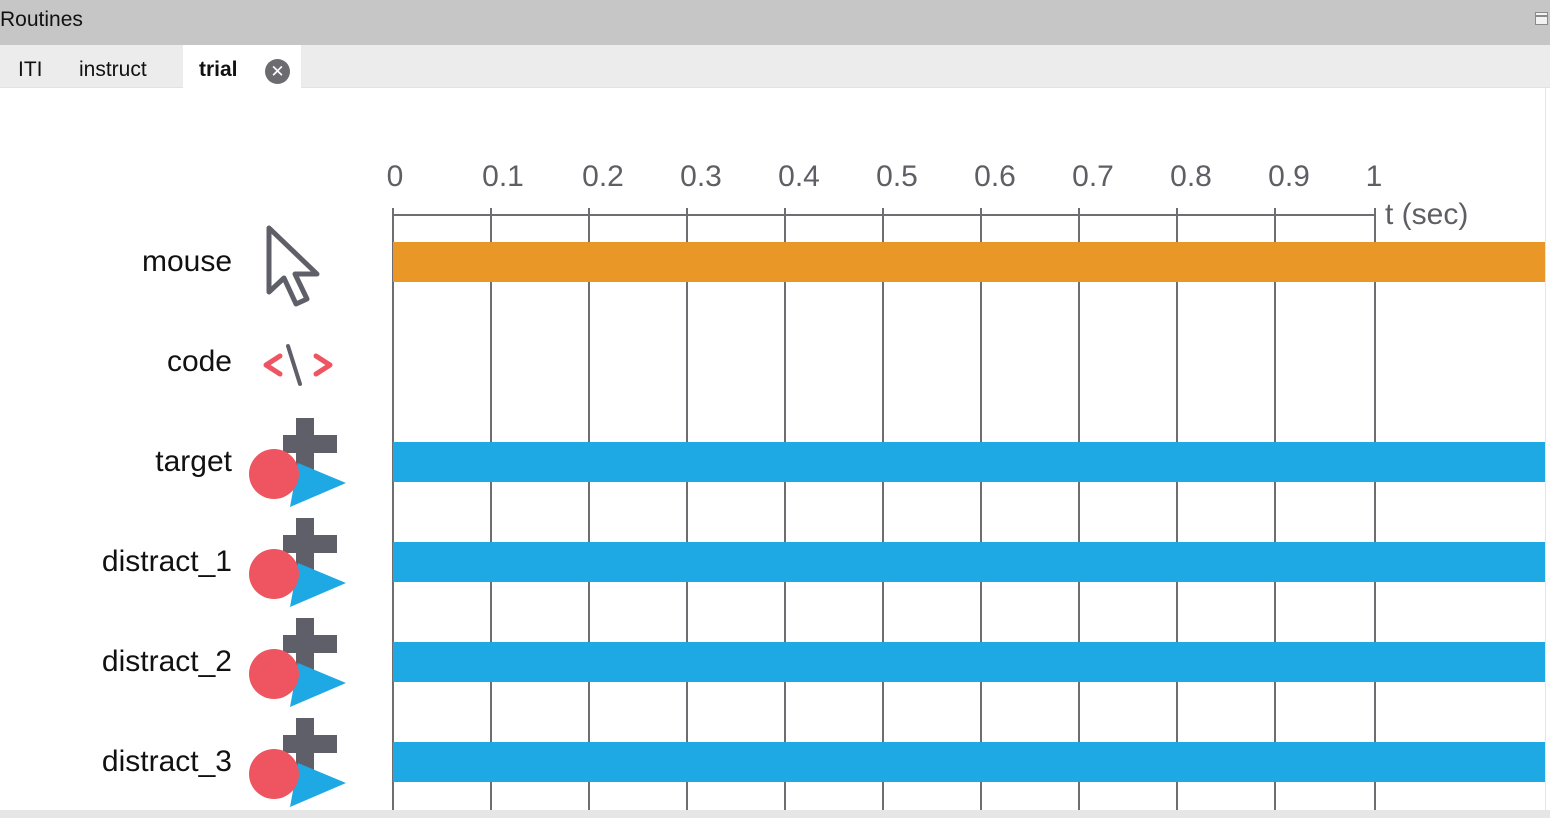 This screenshot has height=818, width=1550. Describe the element at coordinates (166, 561) in the screenshot. I see `component-label-distract-1: distract_1` at that location.